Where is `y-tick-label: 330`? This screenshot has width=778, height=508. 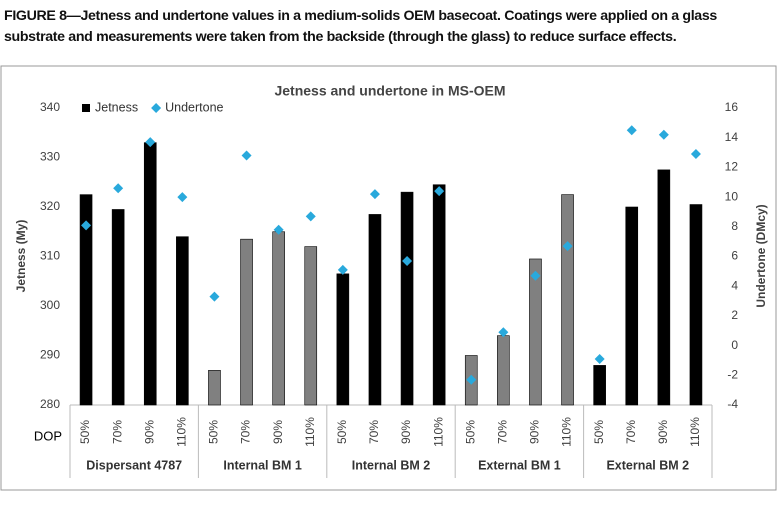 y-tick-label: 330 is located at coordinates (50, 157).